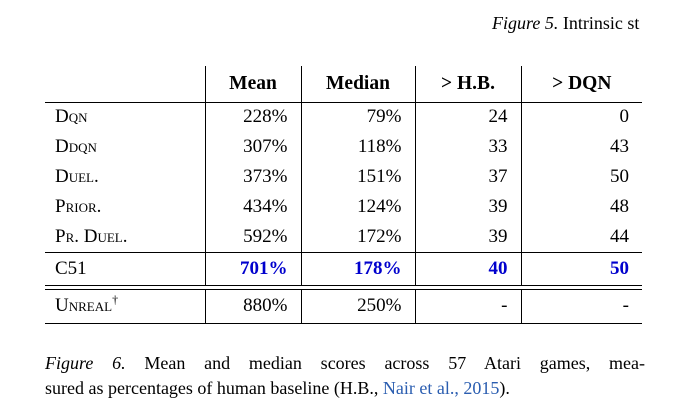 This screenshot has height=417, width=682. What do you see at coordinates (125, 306) in the screenshot?
I see `row-label: Unreal†` at bounding box center [125, 306].